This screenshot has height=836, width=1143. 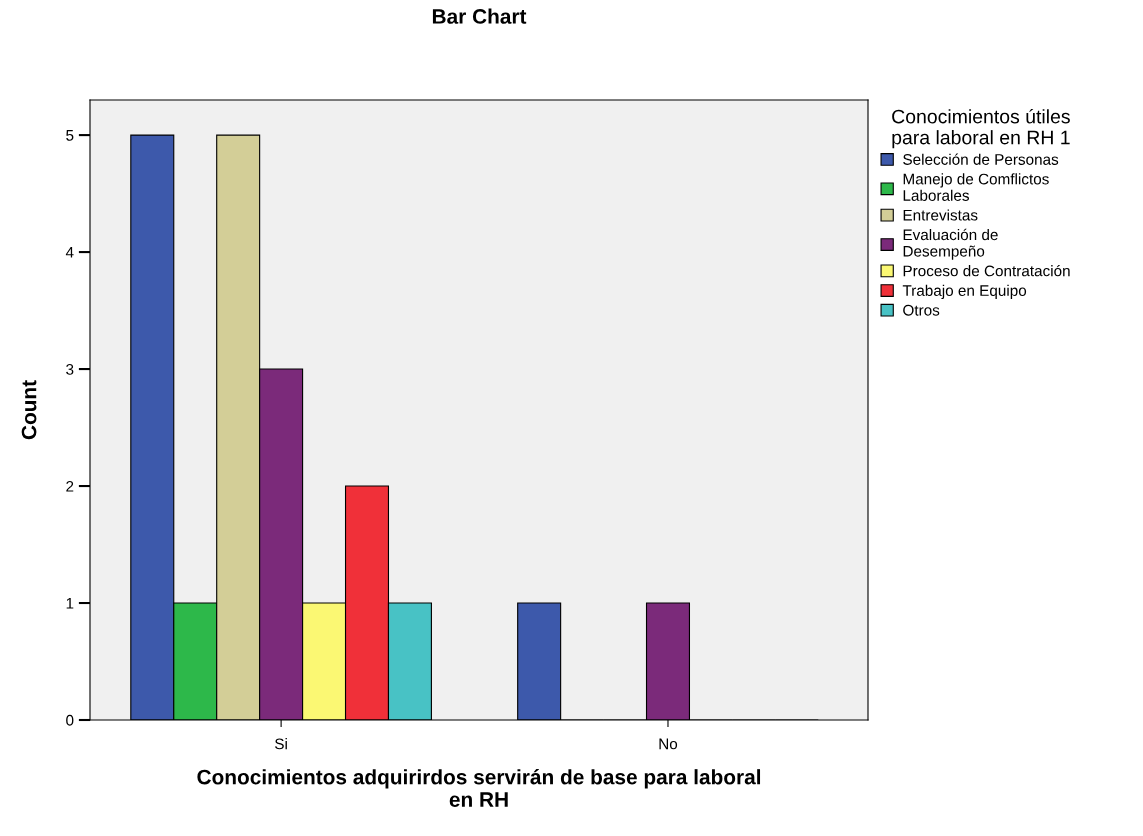 What do you see at coordinates (986, 270) in the screenshot?
I see `legend-label: Proceso de Contratación` at bounding box center [986, 270].